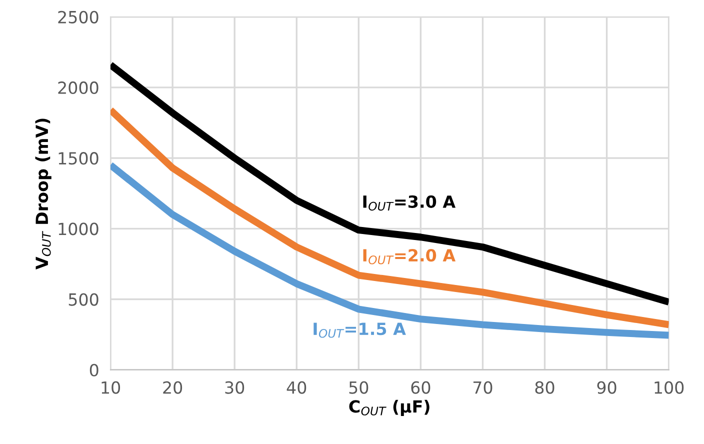 This screenshot has width=704, height=444. I want to click on y-tick-label: 500, so click(83, 299).